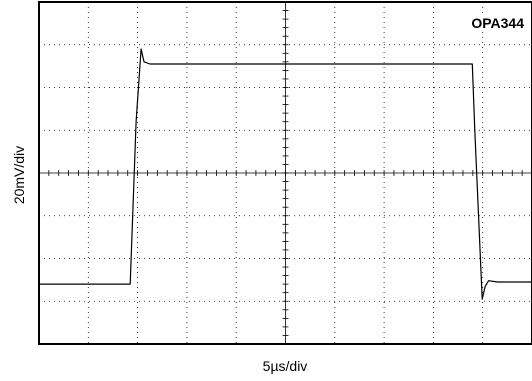 The image size is (532, 381). I want to click on y-axis-label: 20mV/div, so click(19, 175).